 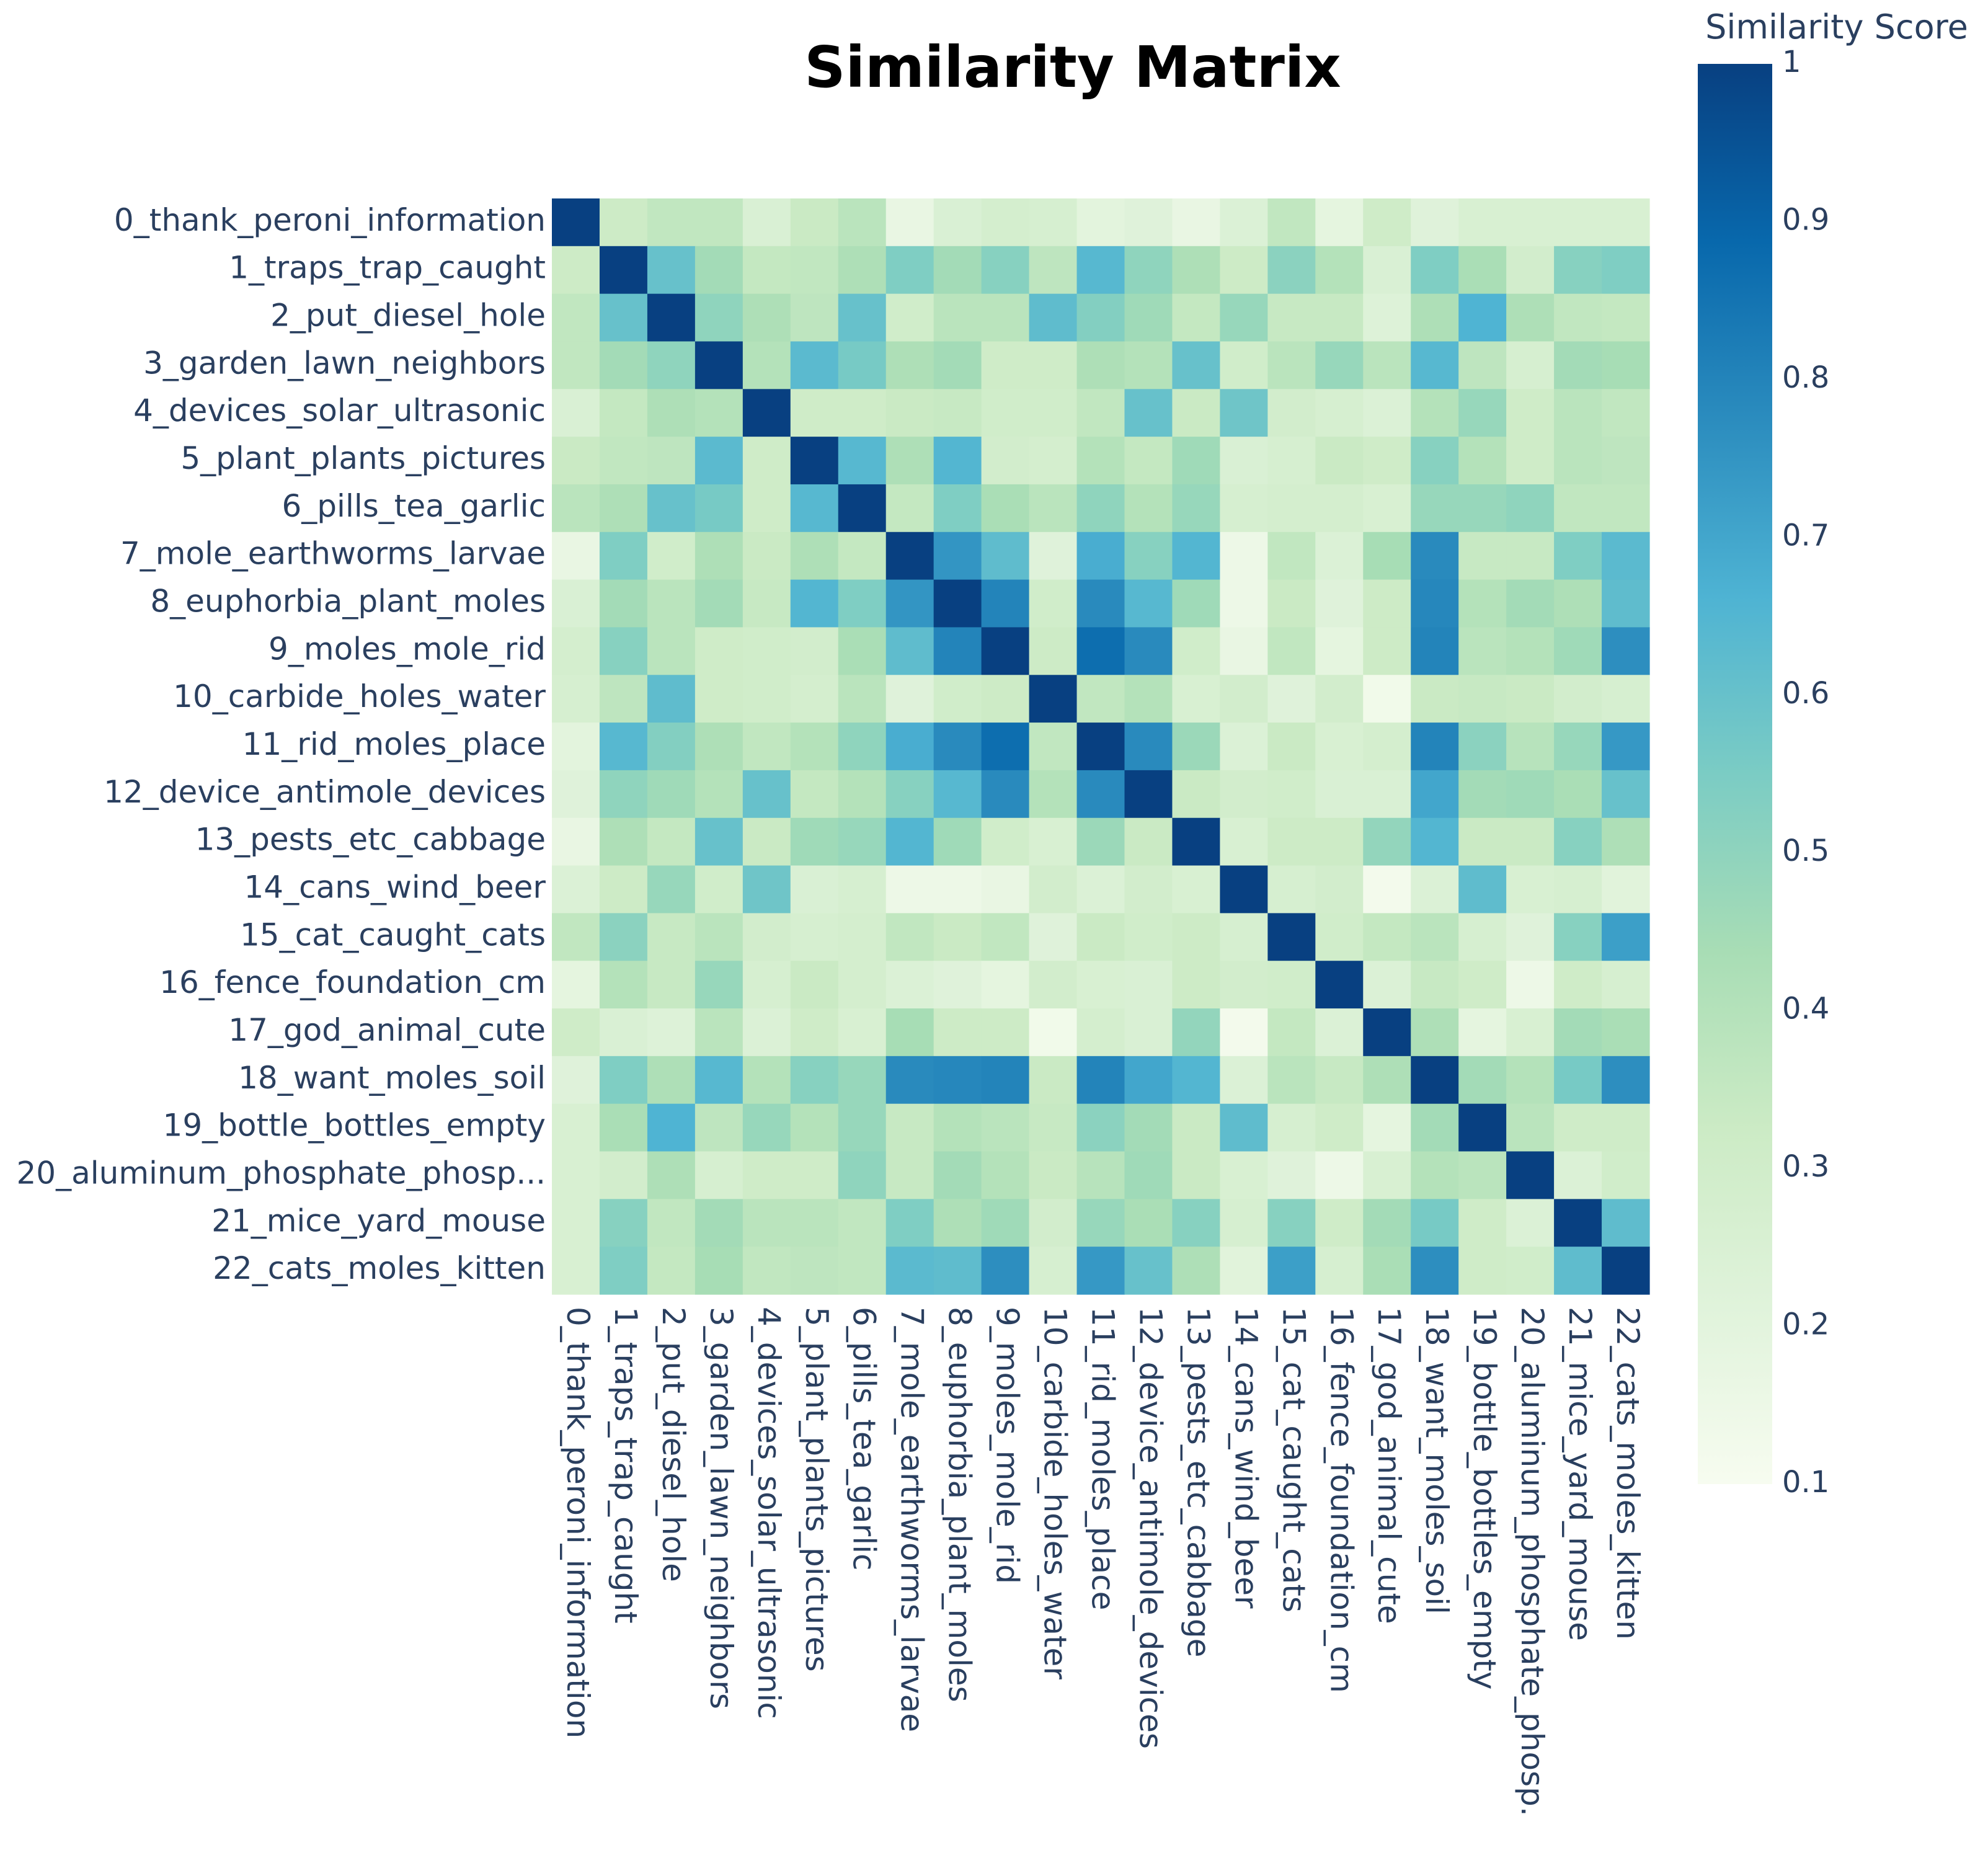 I want to click on y-tick-label-17: 17_god_animal_cute, so click(x=387, y=1030).